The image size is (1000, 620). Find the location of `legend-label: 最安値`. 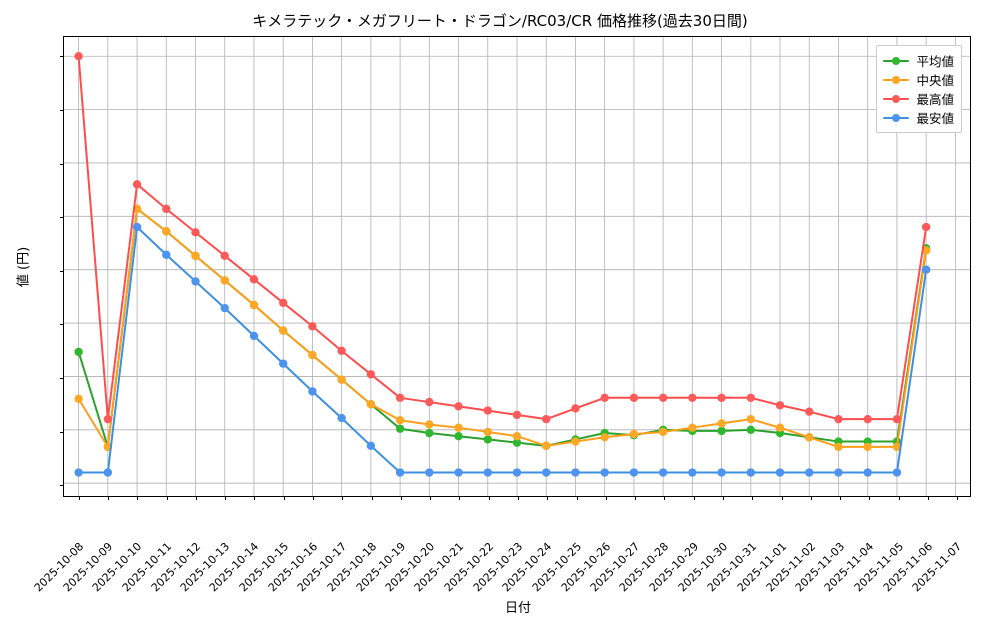

legend-label: 最安値 is located at coordinates (935, 118).